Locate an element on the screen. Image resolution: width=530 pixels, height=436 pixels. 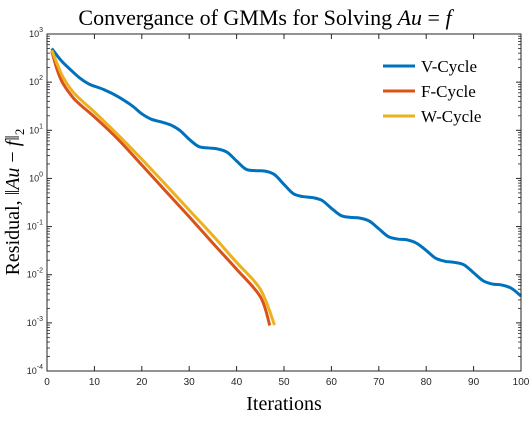
y-axis-label-text: Residual, is located at coordinates (13, 235).